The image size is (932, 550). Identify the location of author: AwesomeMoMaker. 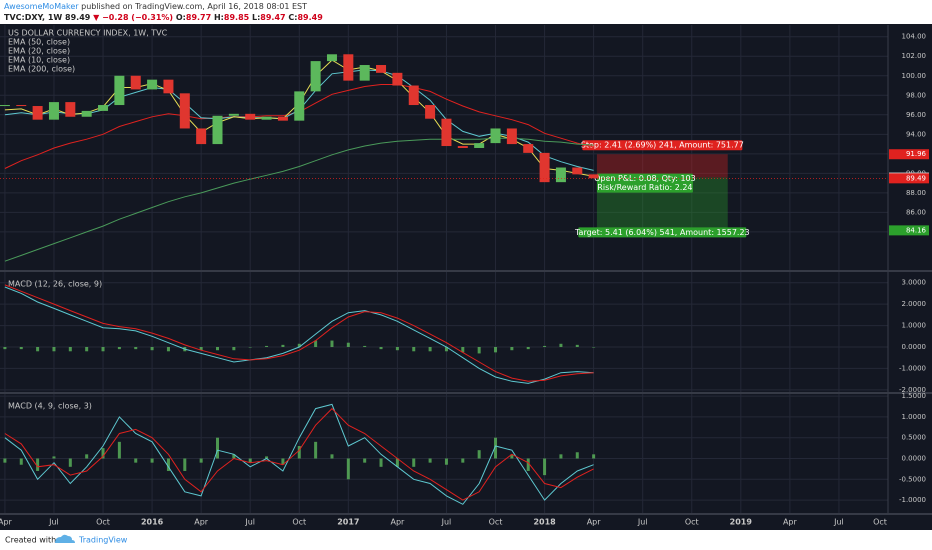
(41, 6).